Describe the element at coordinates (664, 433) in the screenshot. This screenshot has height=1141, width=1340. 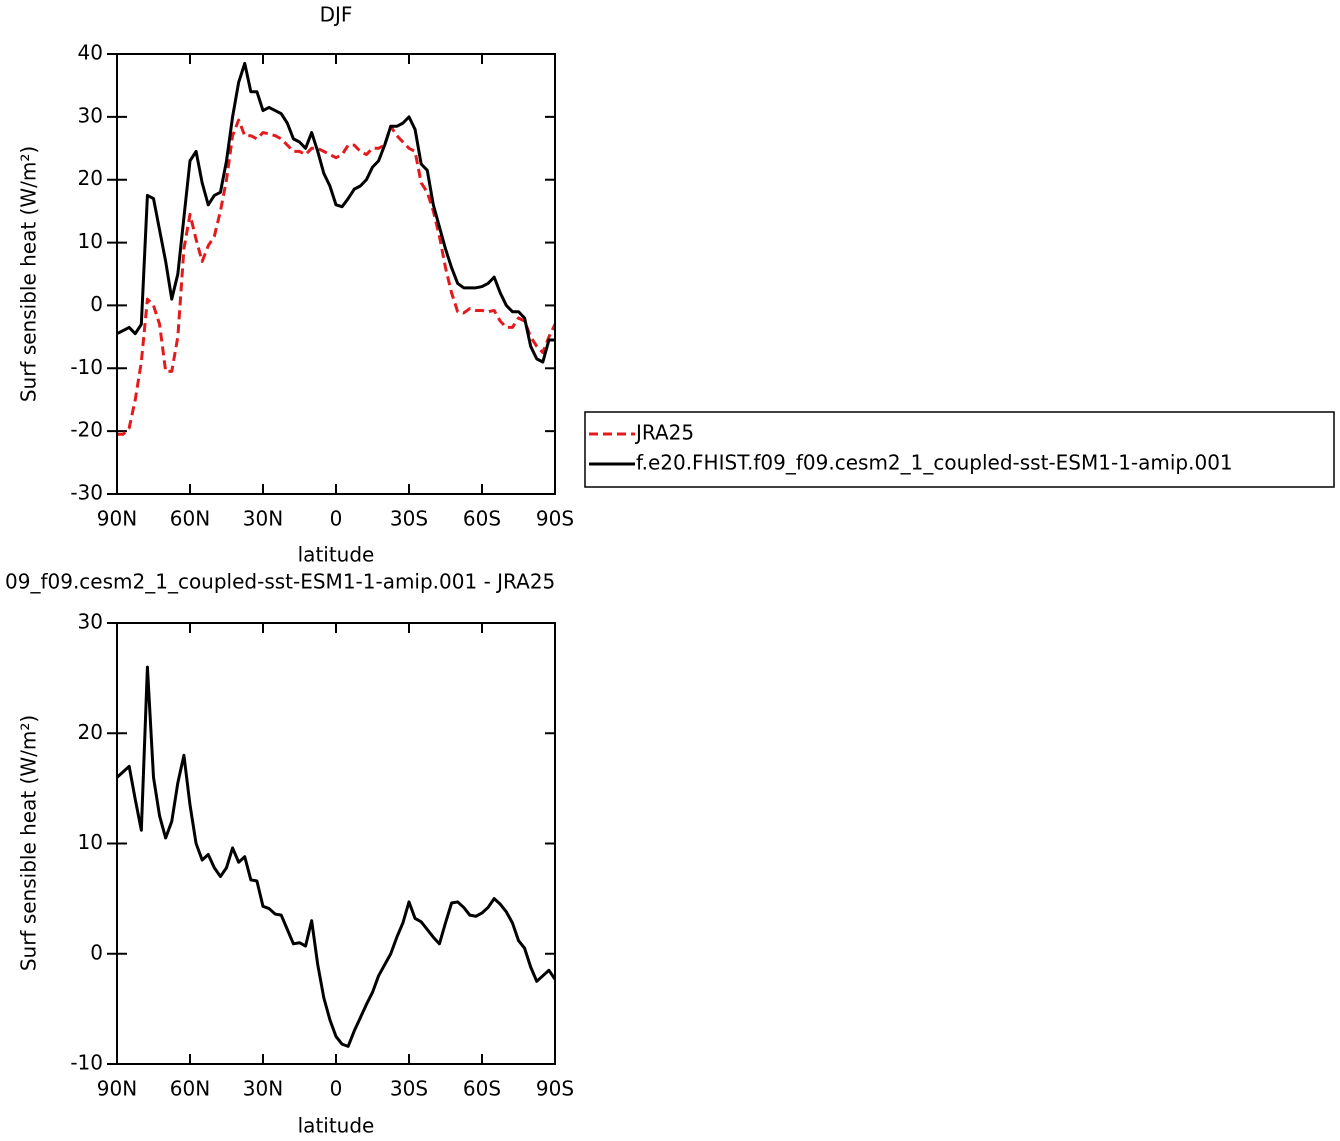
I see `legend-label: JRA25` at that location.